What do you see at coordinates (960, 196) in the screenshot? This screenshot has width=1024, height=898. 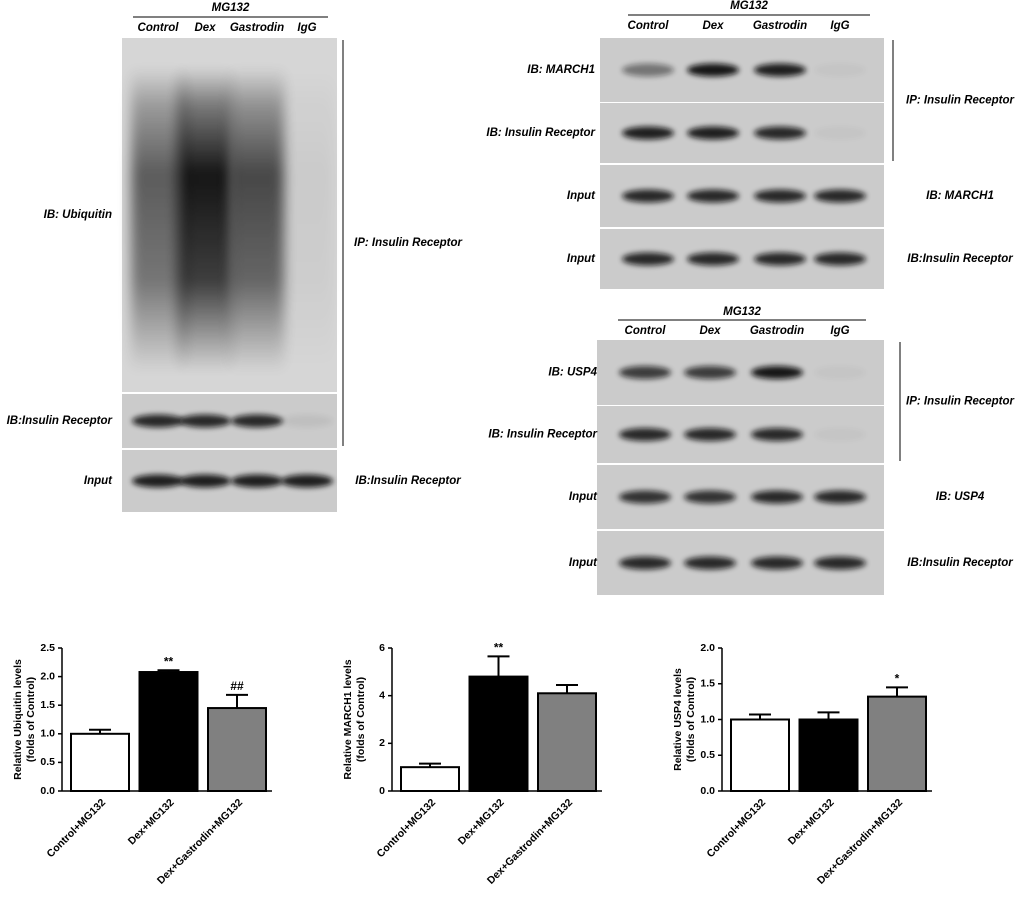 I see `input-label: IB: MARCH1` at bounding box center [960, 196].